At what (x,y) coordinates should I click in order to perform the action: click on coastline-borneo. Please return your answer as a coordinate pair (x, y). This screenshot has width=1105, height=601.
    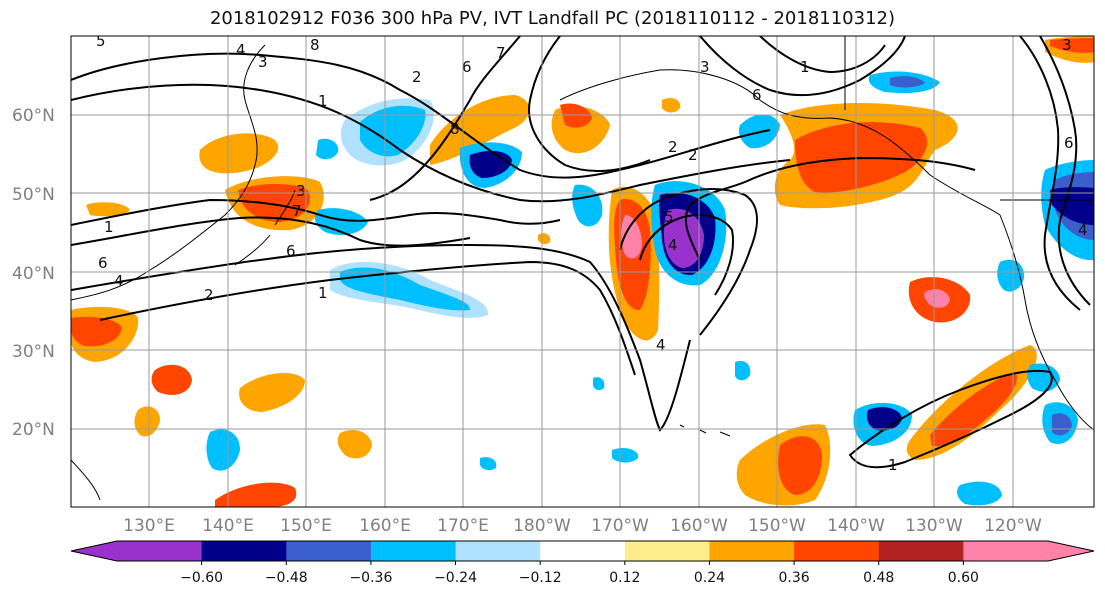
    Looking at the image, I should click on (86, 480).